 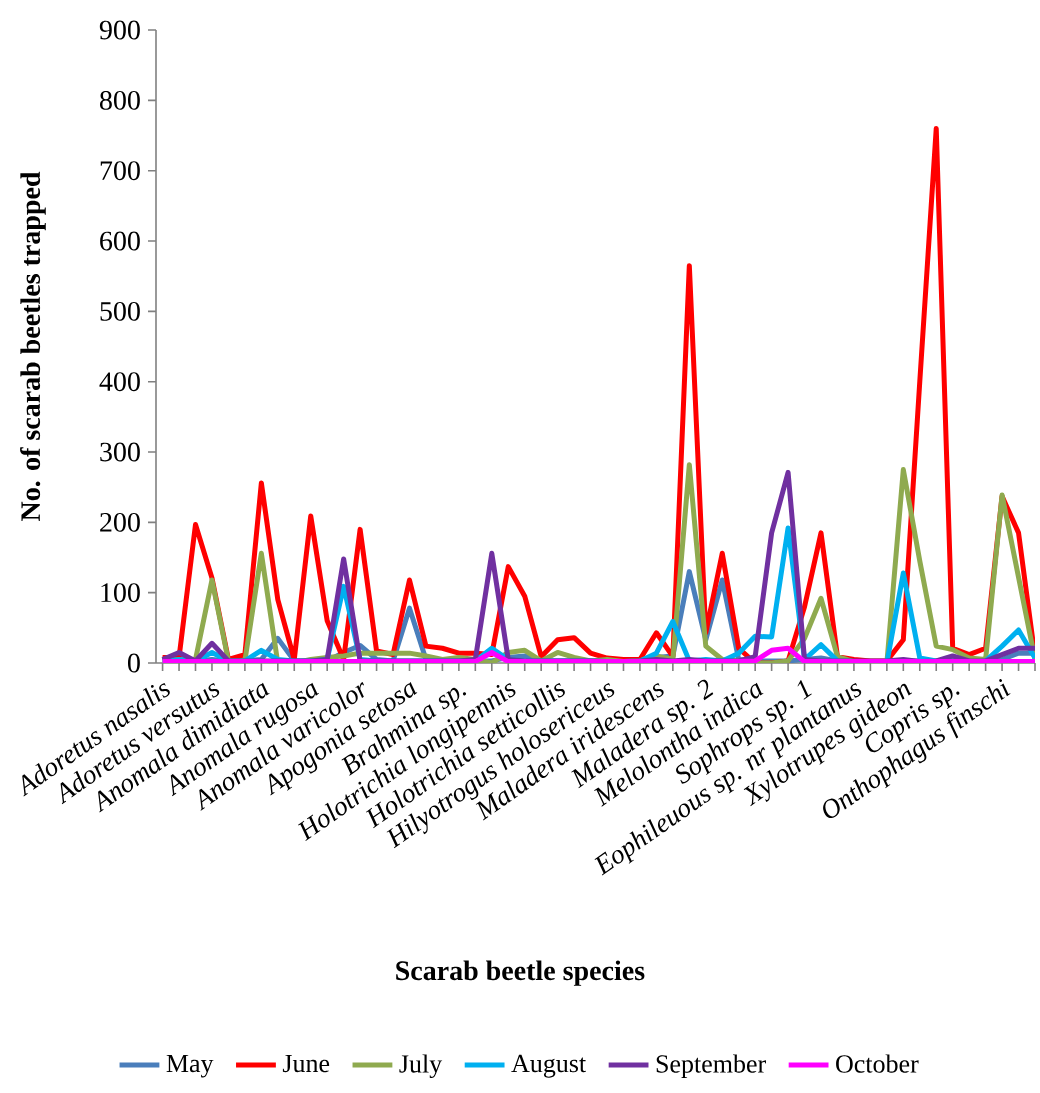 I want to click on y-tick-label: 700, so click(x=120, y=171).